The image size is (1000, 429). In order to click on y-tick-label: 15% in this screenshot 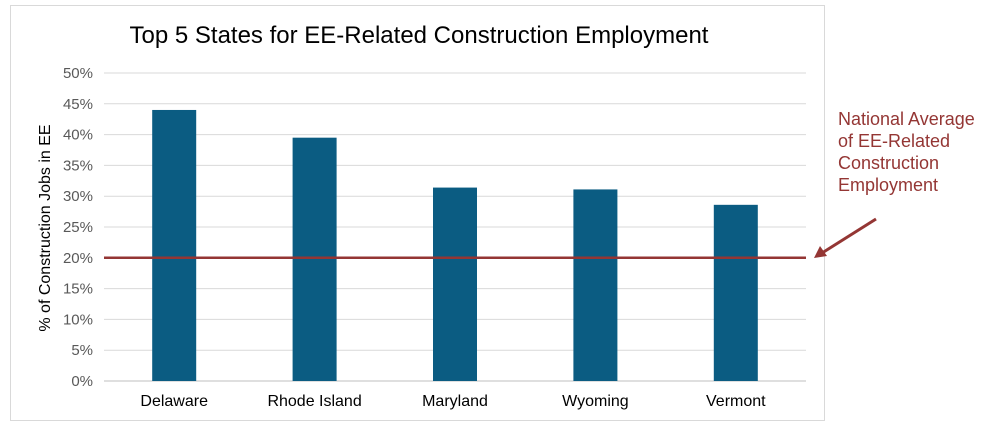, I will do `click(78, 289)`.